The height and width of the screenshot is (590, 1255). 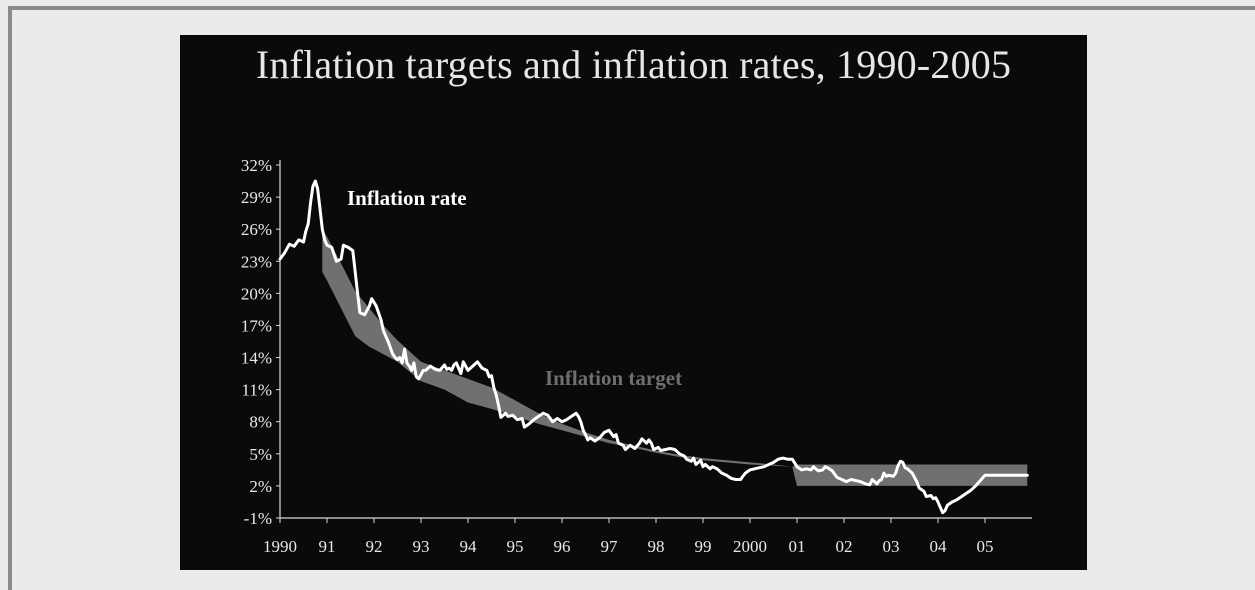 What do you see at coordinates (256, 261) in the screenshot?
I see `y-tick-label: 23%` at bounding box center [256, 261].